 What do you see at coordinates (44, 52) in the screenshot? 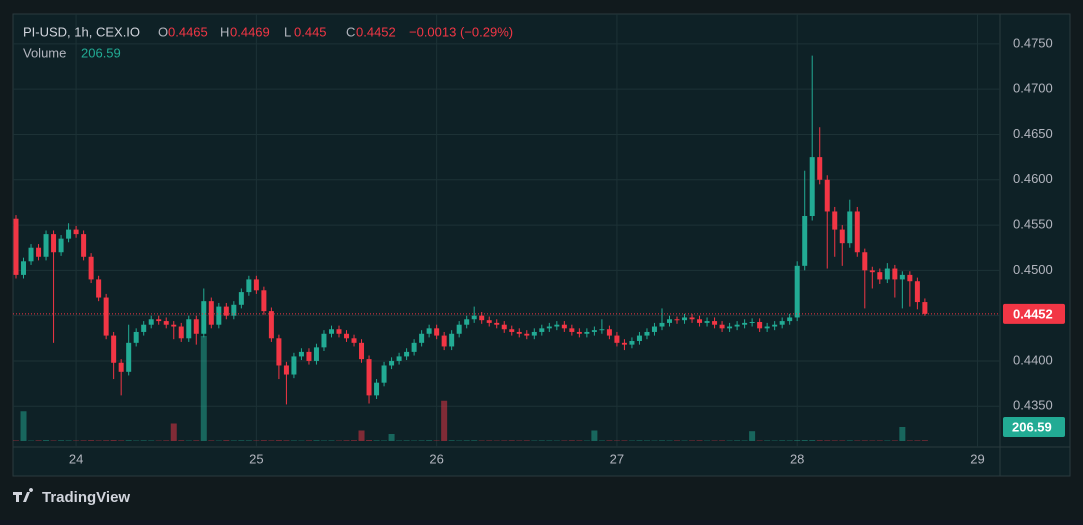
I see `volume-label: Volume` at bounding box center [44, 52].